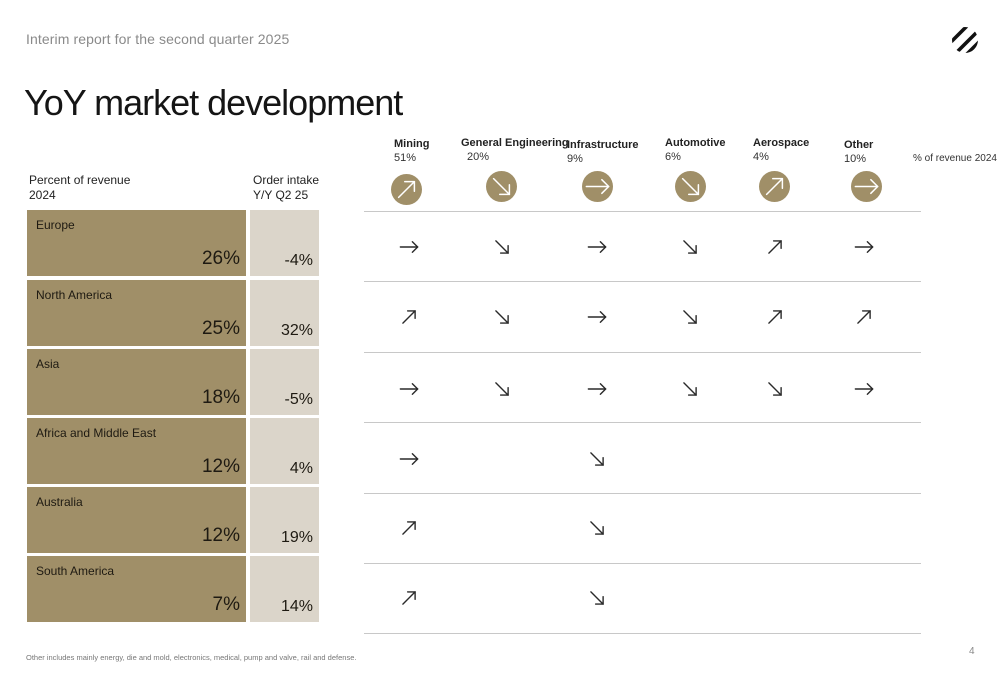 This screenshot has width=1000, height=685. I want to click on region-name: Asia, so click(48, 364).